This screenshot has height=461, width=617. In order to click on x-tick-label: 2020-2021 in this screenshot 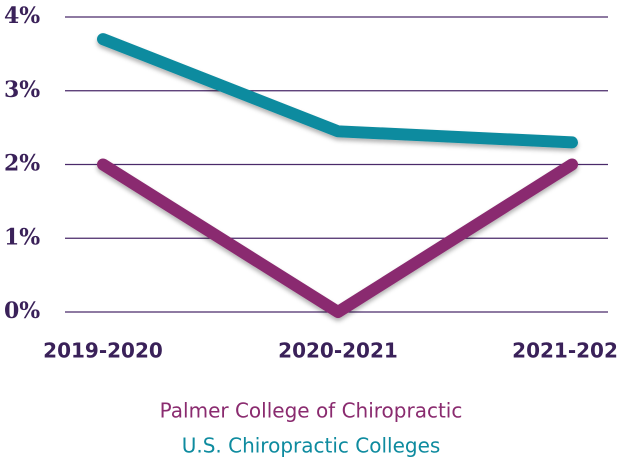, I will do `click(338, 351)`.